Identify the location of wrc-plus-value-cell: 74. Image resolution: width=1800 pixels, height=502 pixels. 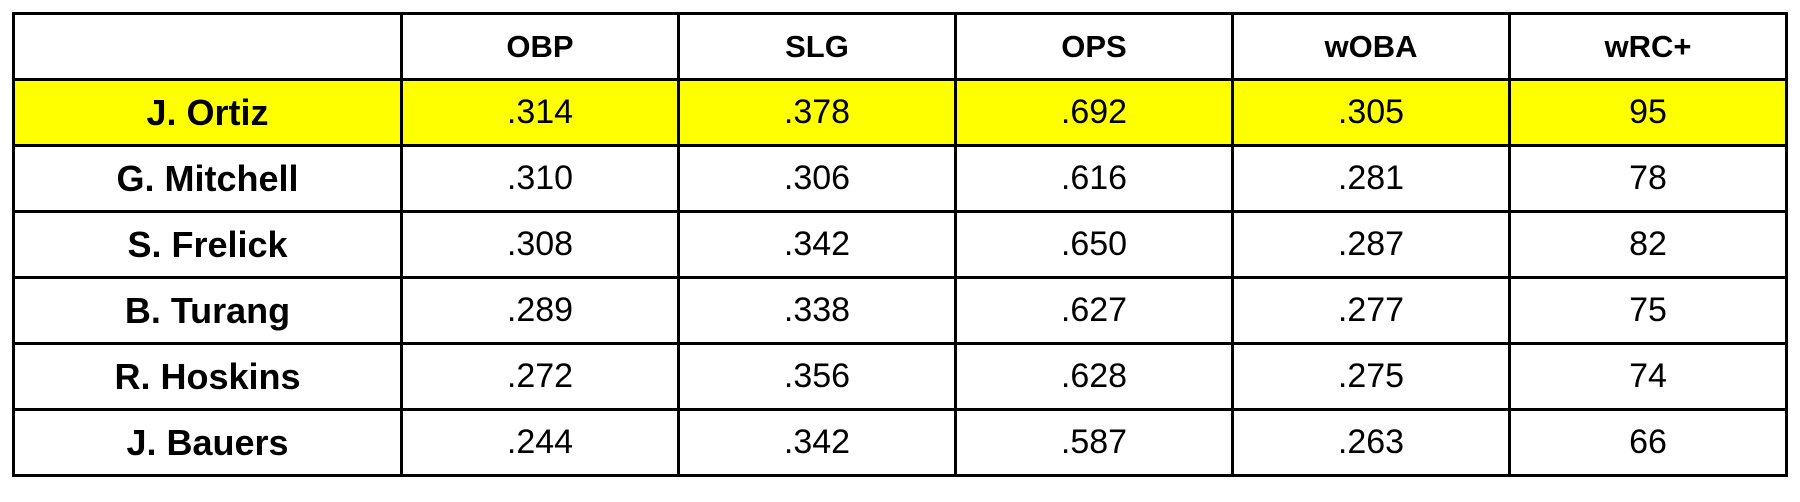
(1648, 376).